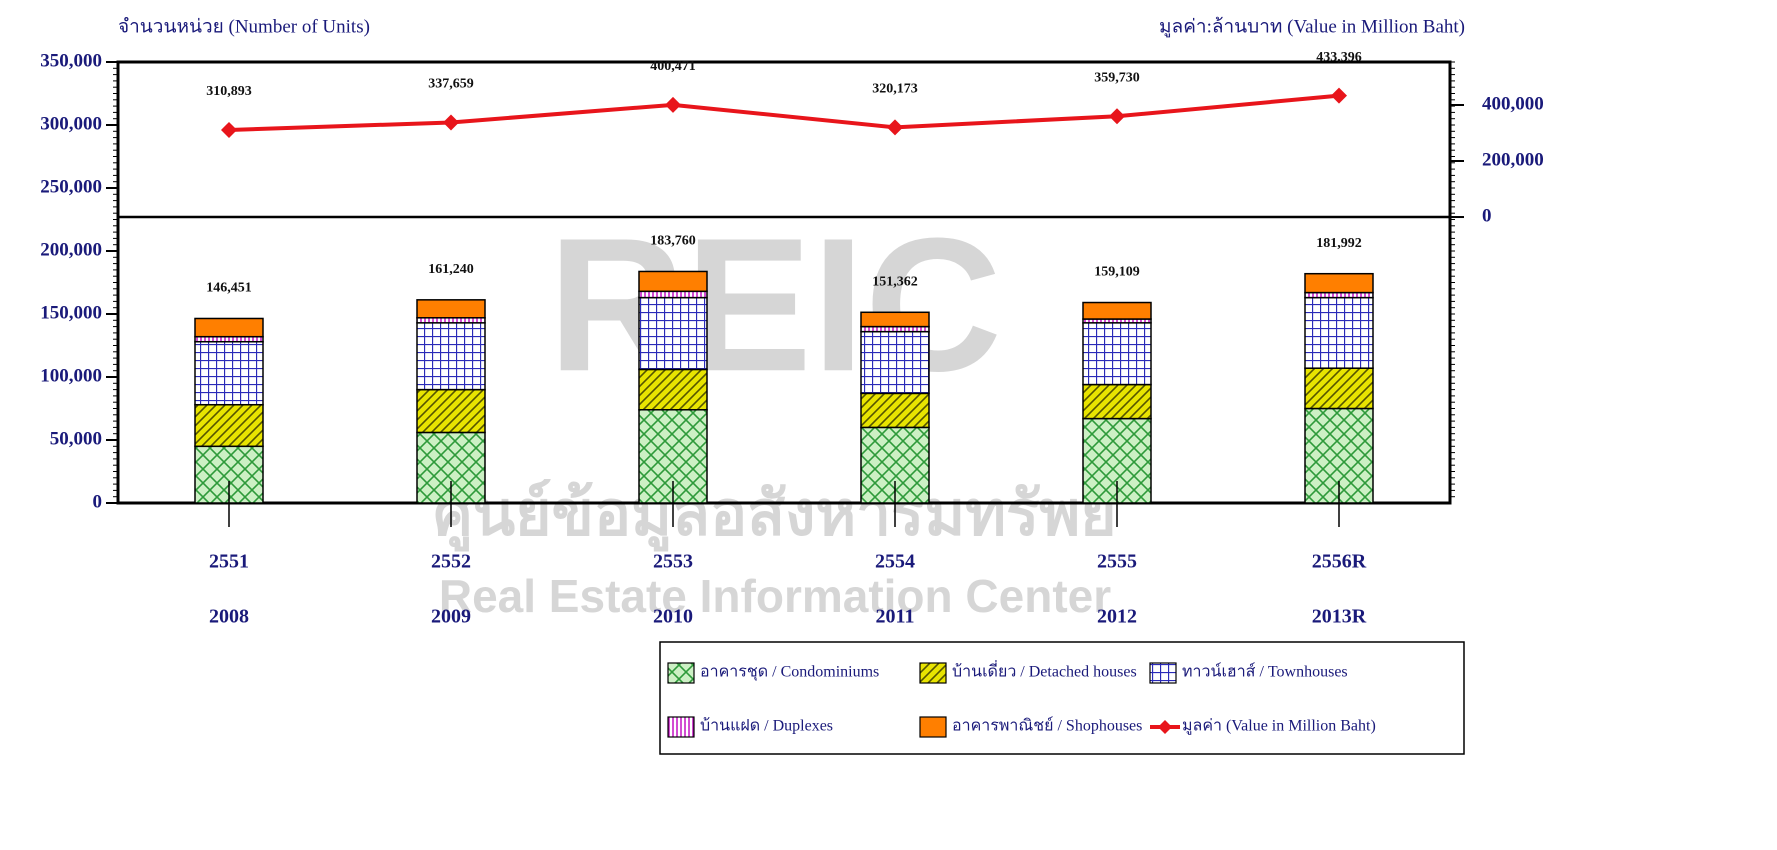  What do you see at coordinates (1487, 215) in the screenshot?
I see `y2-tick-label: 0` at bounding box center [1487, 215].